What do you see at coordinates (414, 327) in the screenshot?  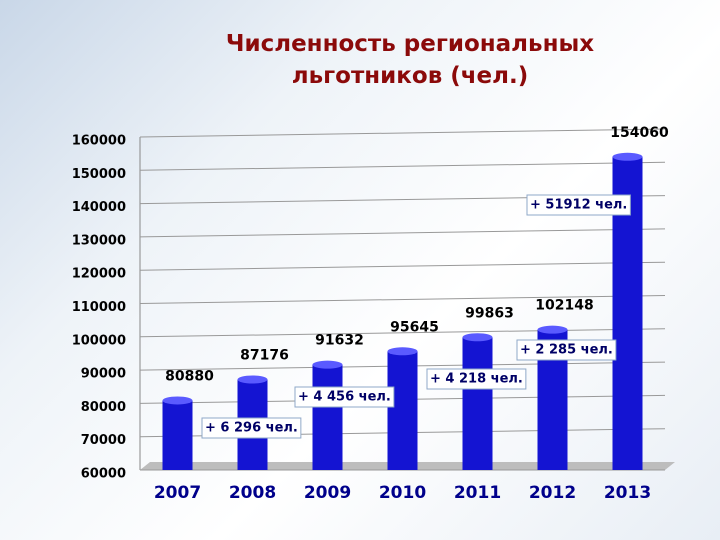 I see `value-label: 95645` at bounding box center [414, 327].